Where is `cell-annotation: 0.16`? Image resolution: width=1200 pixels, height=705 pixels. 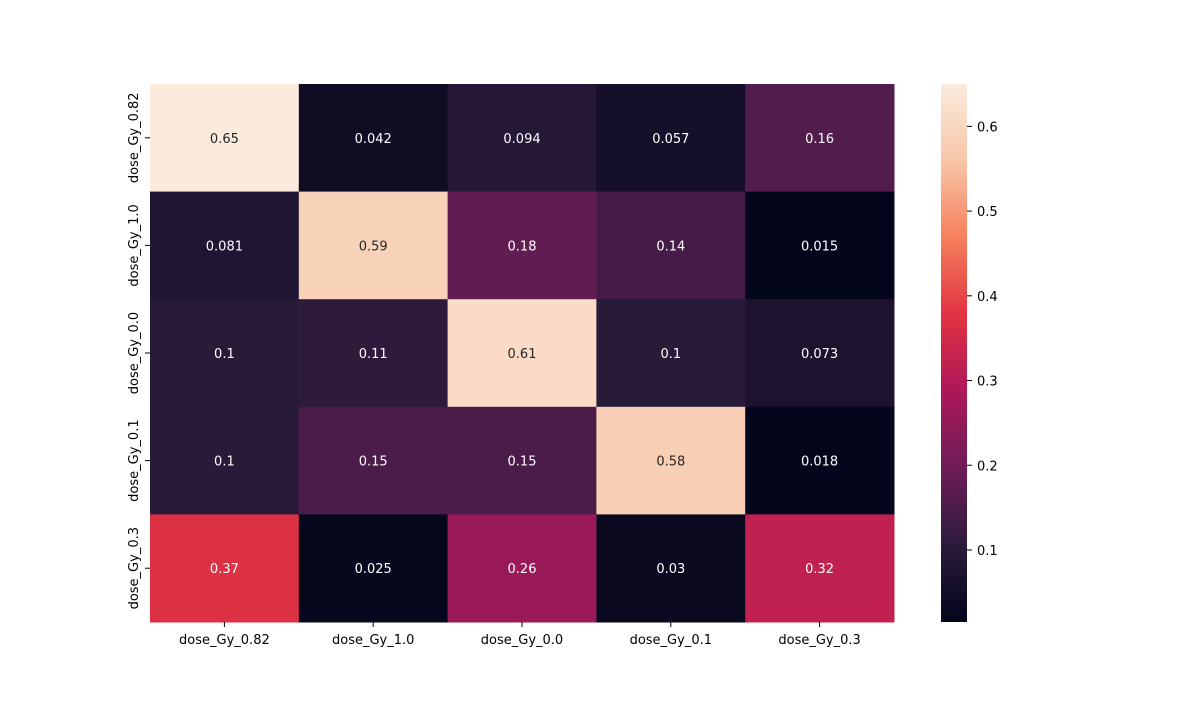 cell-annotation: 0.16 is located at coordinates (819, 139).